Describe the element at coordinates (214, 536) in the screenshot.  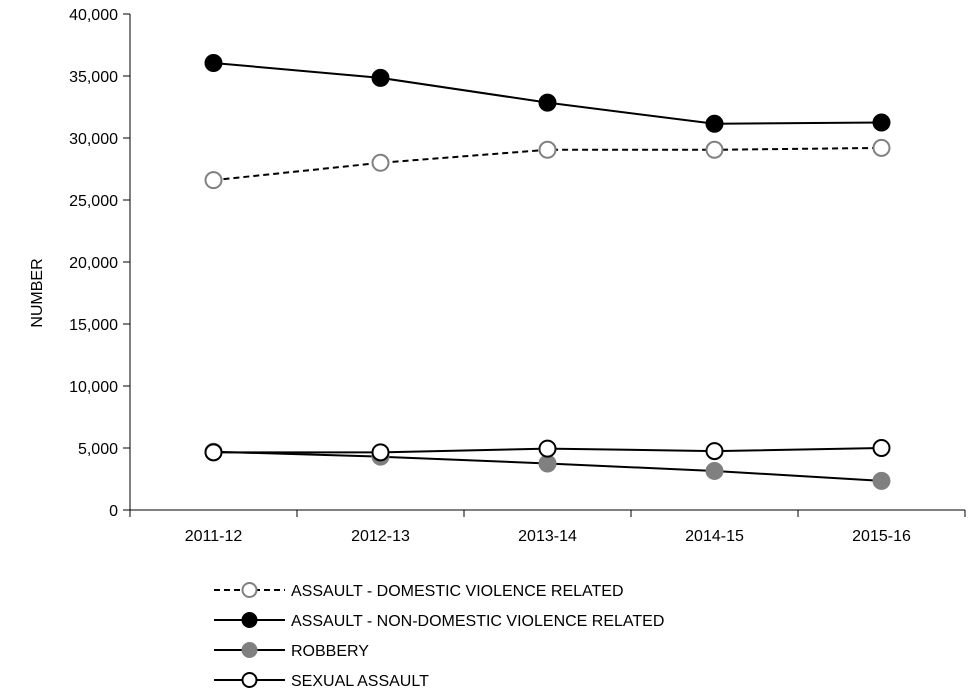
I see `x-tick-label: 2011-12` at that location.